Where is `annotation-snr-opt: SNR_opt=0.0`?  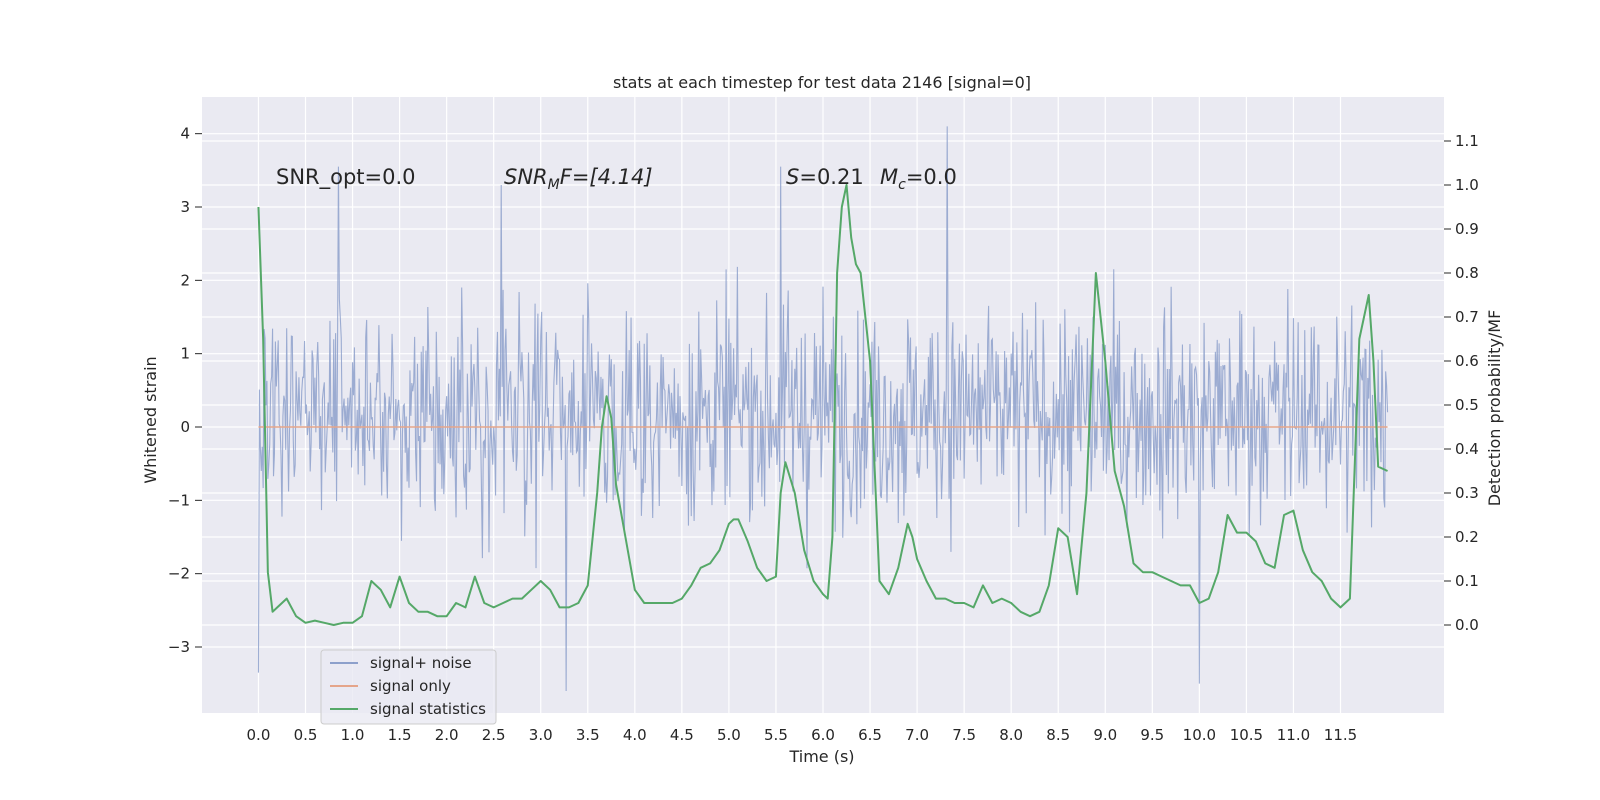 annotation-snr-opt: SNR_opt=0.0 is located at coordinates (346, 177).